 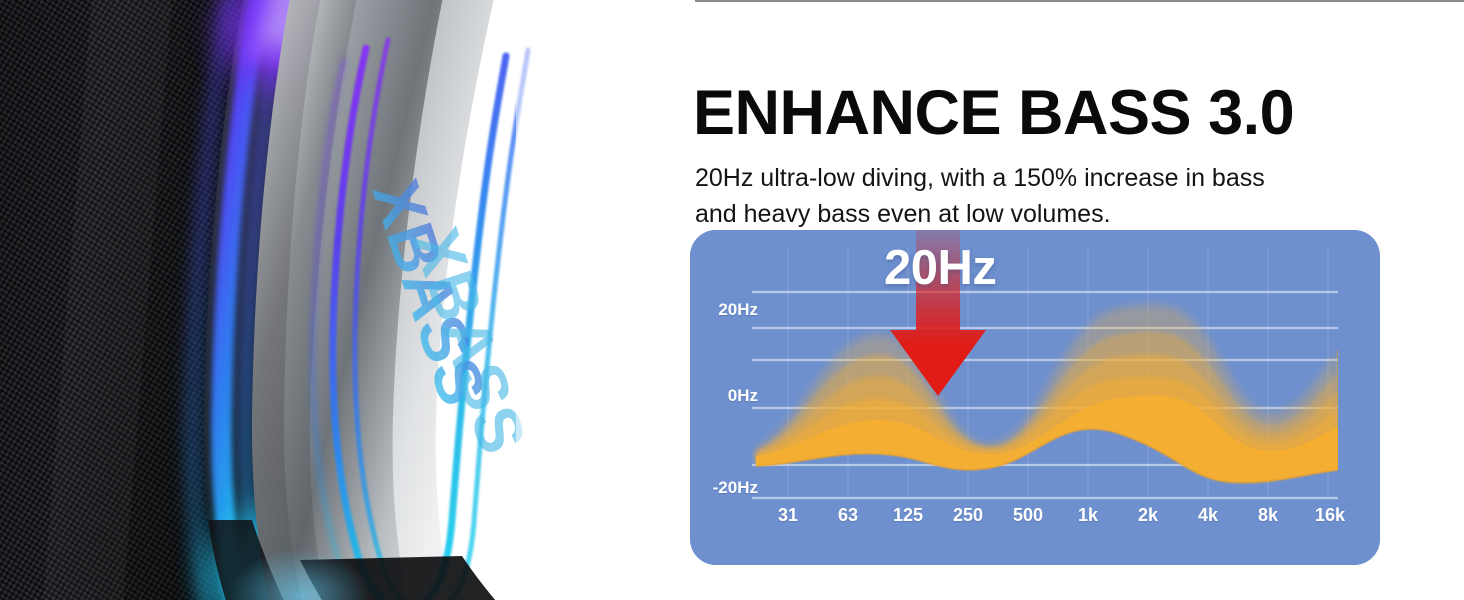 What do you see at coordinates (1054, 519) in the screenshot?
I see `x-axis-labels: 31 63 125 250 500 1k 2k 4k 8k 16k` at bounding box center [1054, 519].